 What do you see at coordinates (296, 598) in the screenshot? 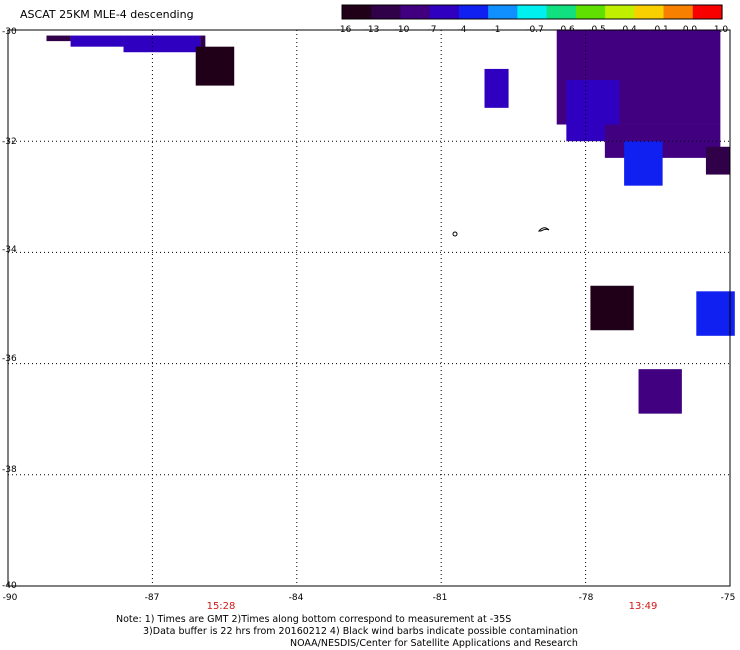
I see `lon-label: -84` at bounding box center [296, 598].